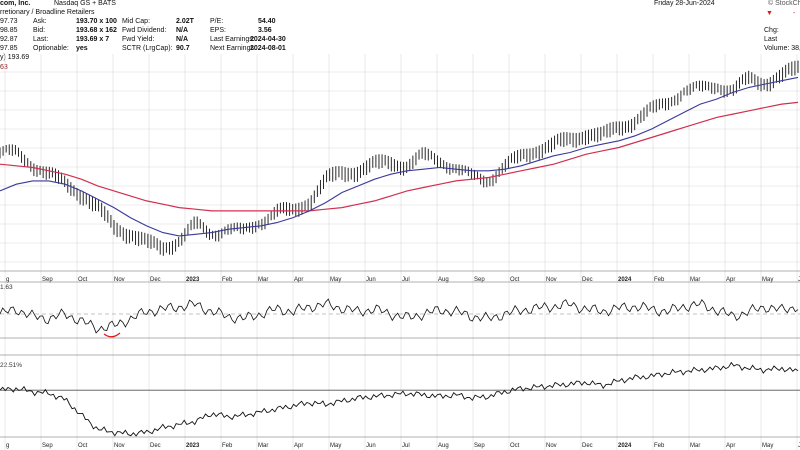  What do you see at coordinates (771, 39) in the screenshot?
I see `last-price-label: Last` at bounding box center [771, 39].